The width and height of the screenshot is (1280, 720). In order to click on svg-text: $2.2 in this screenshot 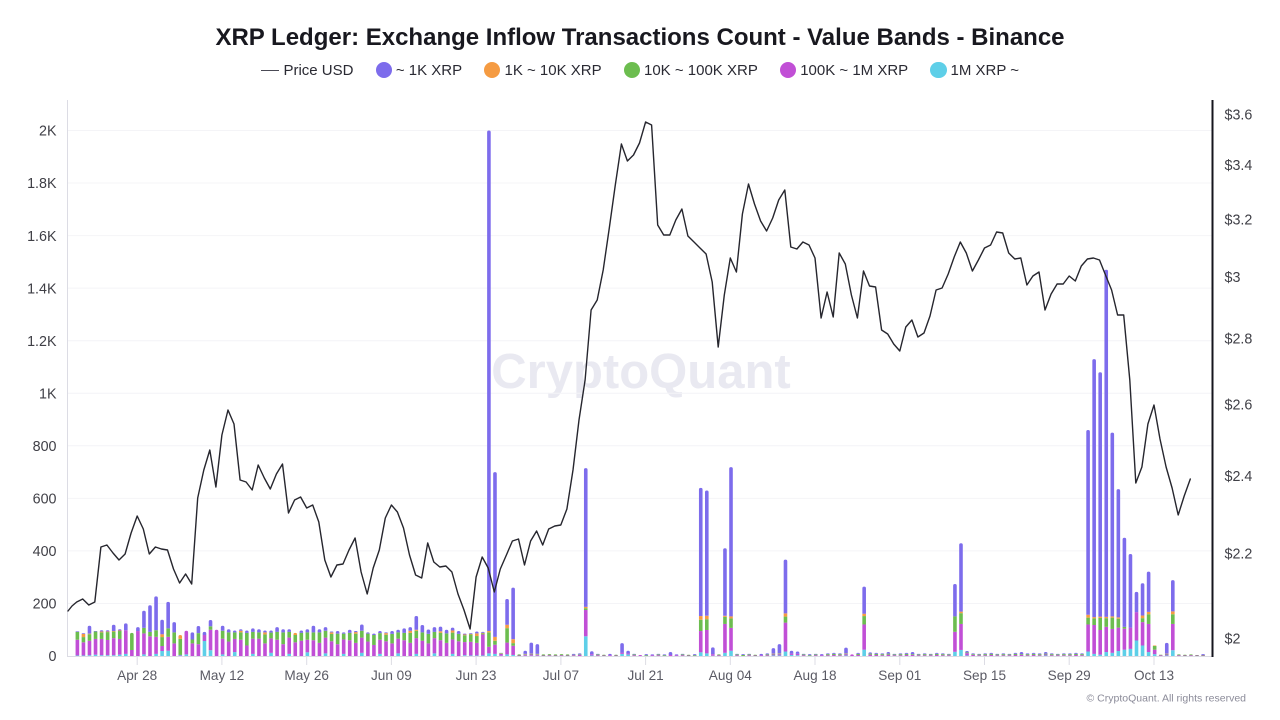, I will do `click(1239, 555)`.